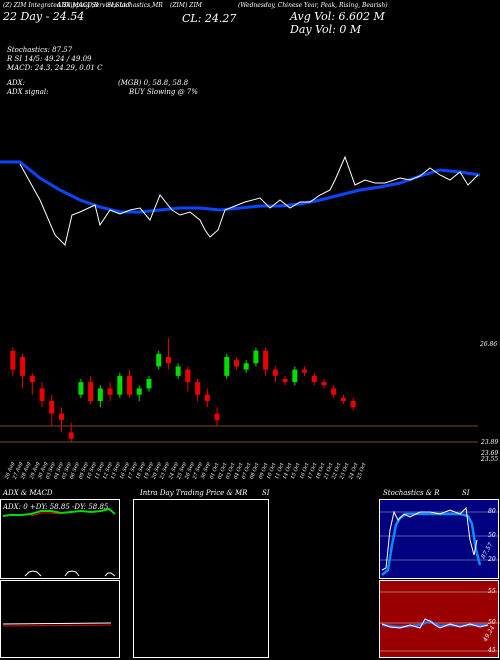 The width and height of the screenshot is (500, 660). What do you see at coordinates (44, 16) in the screenshot?
I see `day-range: 22 Day - 24.54` at bounding box center [44, 16].